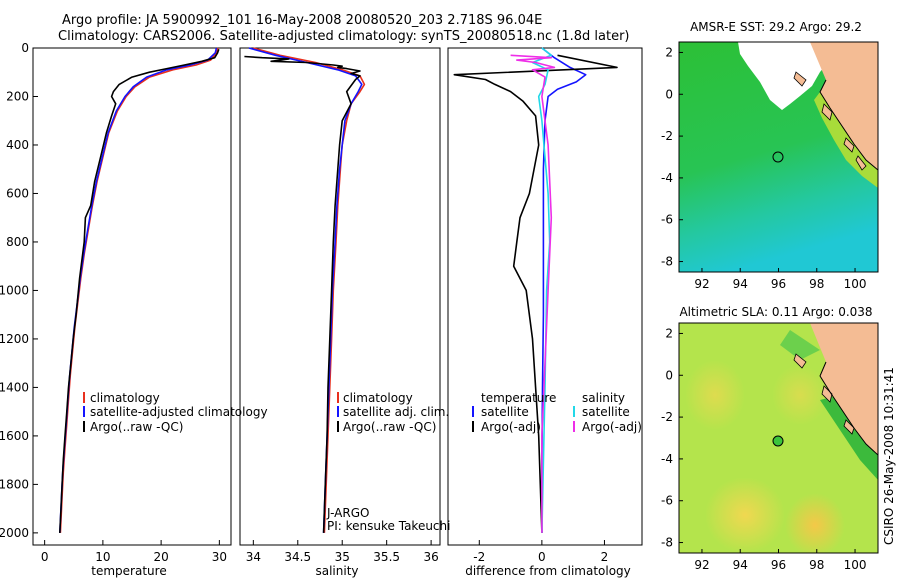  Describe the element at coordinates (396, 412) in the screenshot. I see `legend-label: satellite adj. clim.` at that location.